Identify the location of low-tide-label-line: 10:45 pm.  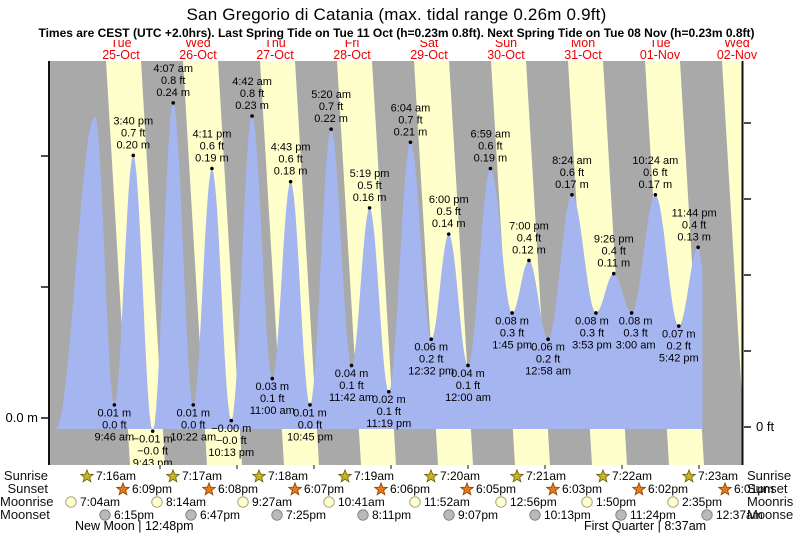
(310, 437).